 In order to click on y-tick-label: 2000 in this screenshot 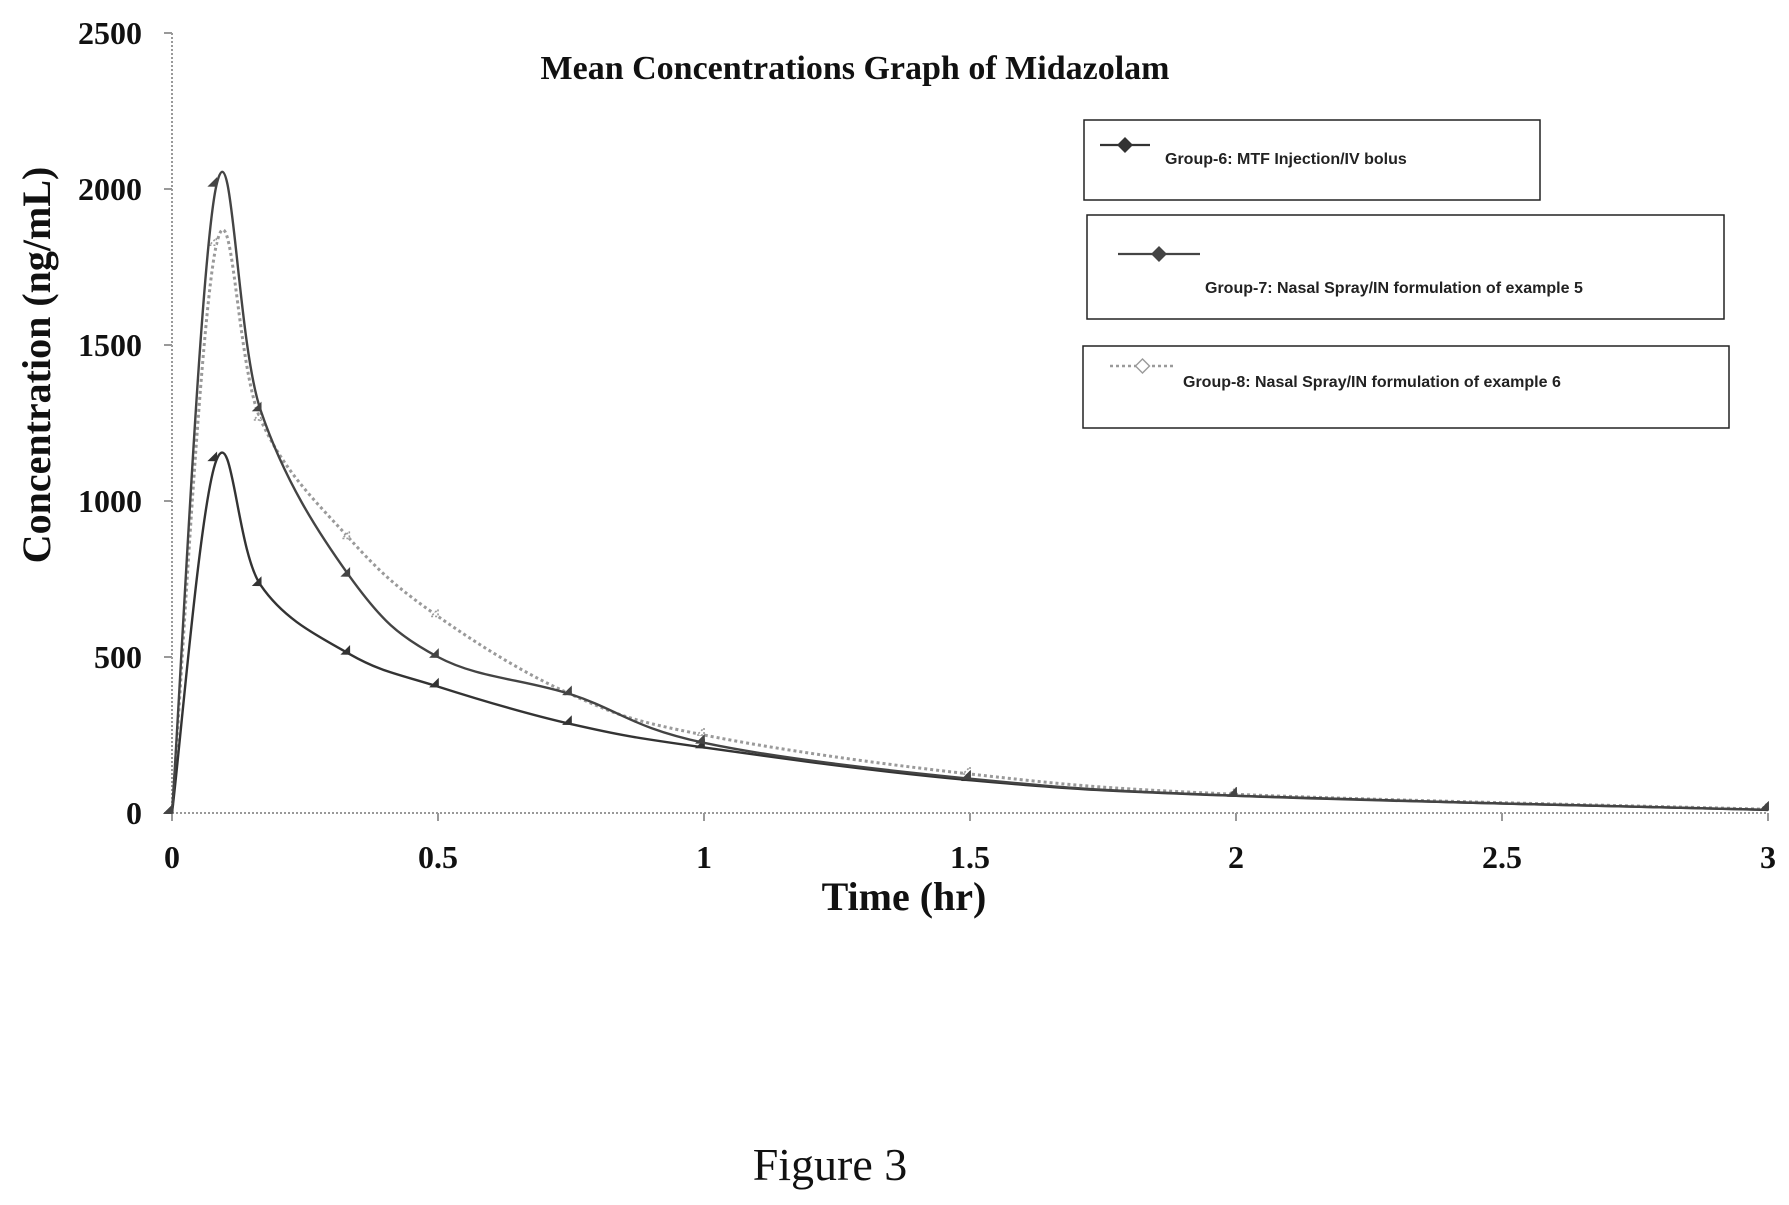, I will do `click(110, 189)`.